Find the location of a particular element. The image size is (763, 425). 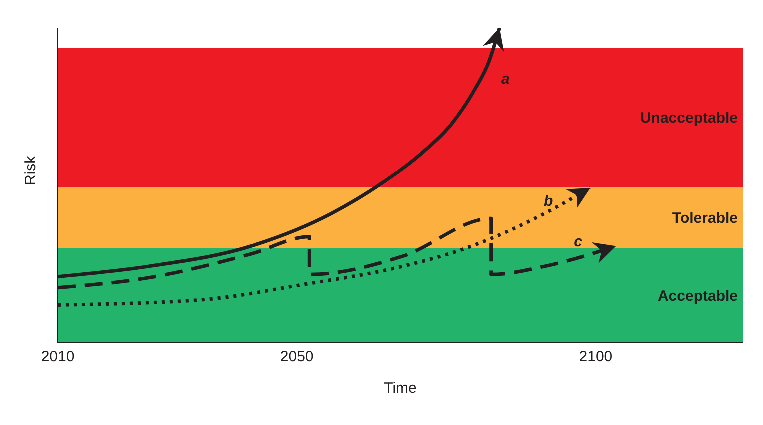

x-tick-label: 2010 is located at coordinates (58, 357).